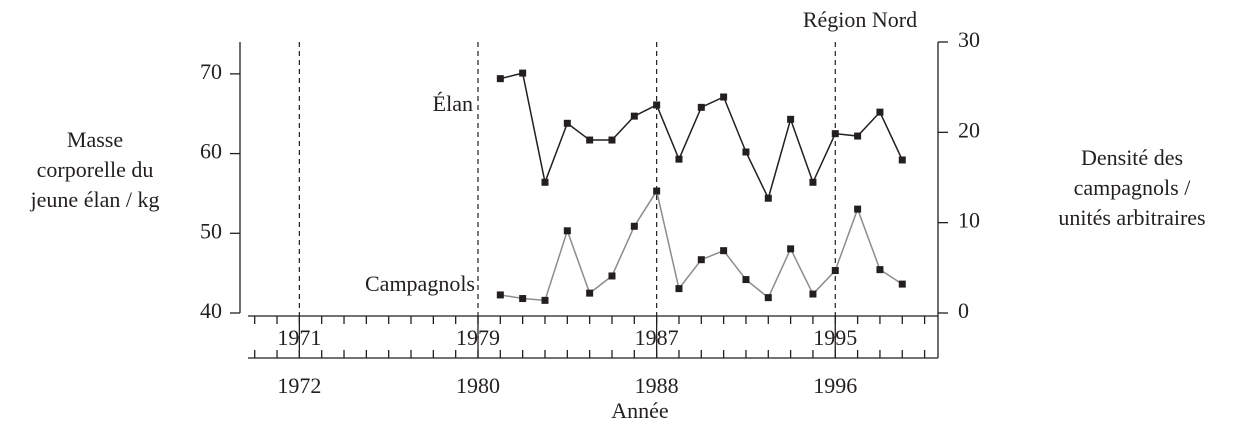 The width and height of the screenshot is (1234, 436). I want to click on y-tick-label: 70, so click(211, 71).